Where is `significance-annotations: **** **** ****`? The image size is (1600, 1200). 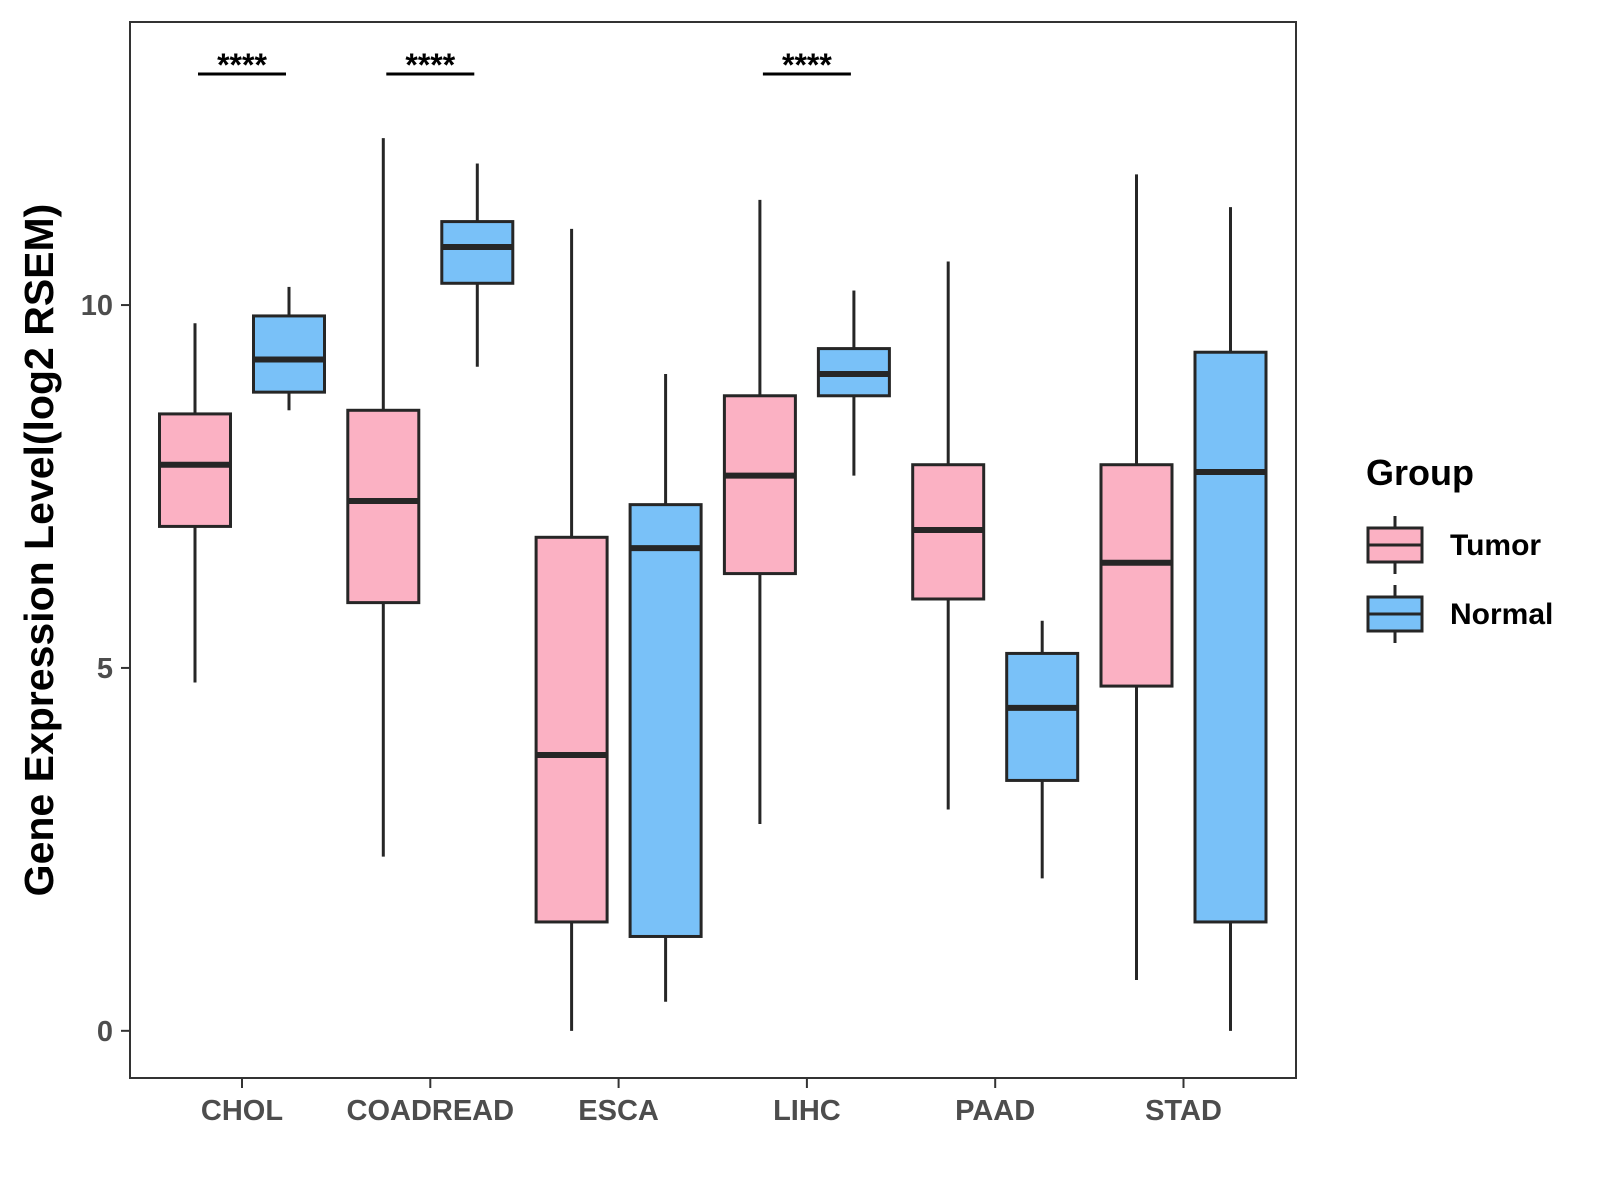 significance-annotations: **** **** **** is located at coordinates (524, 65).